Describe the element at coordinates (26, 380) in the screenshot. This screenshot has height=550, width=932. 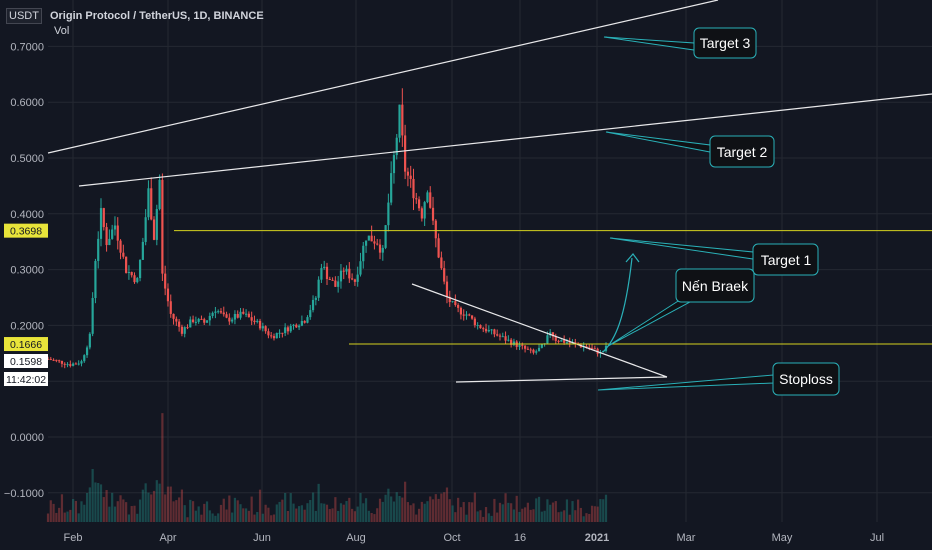
I see `price-badge-label: 11:42:02` at that location.